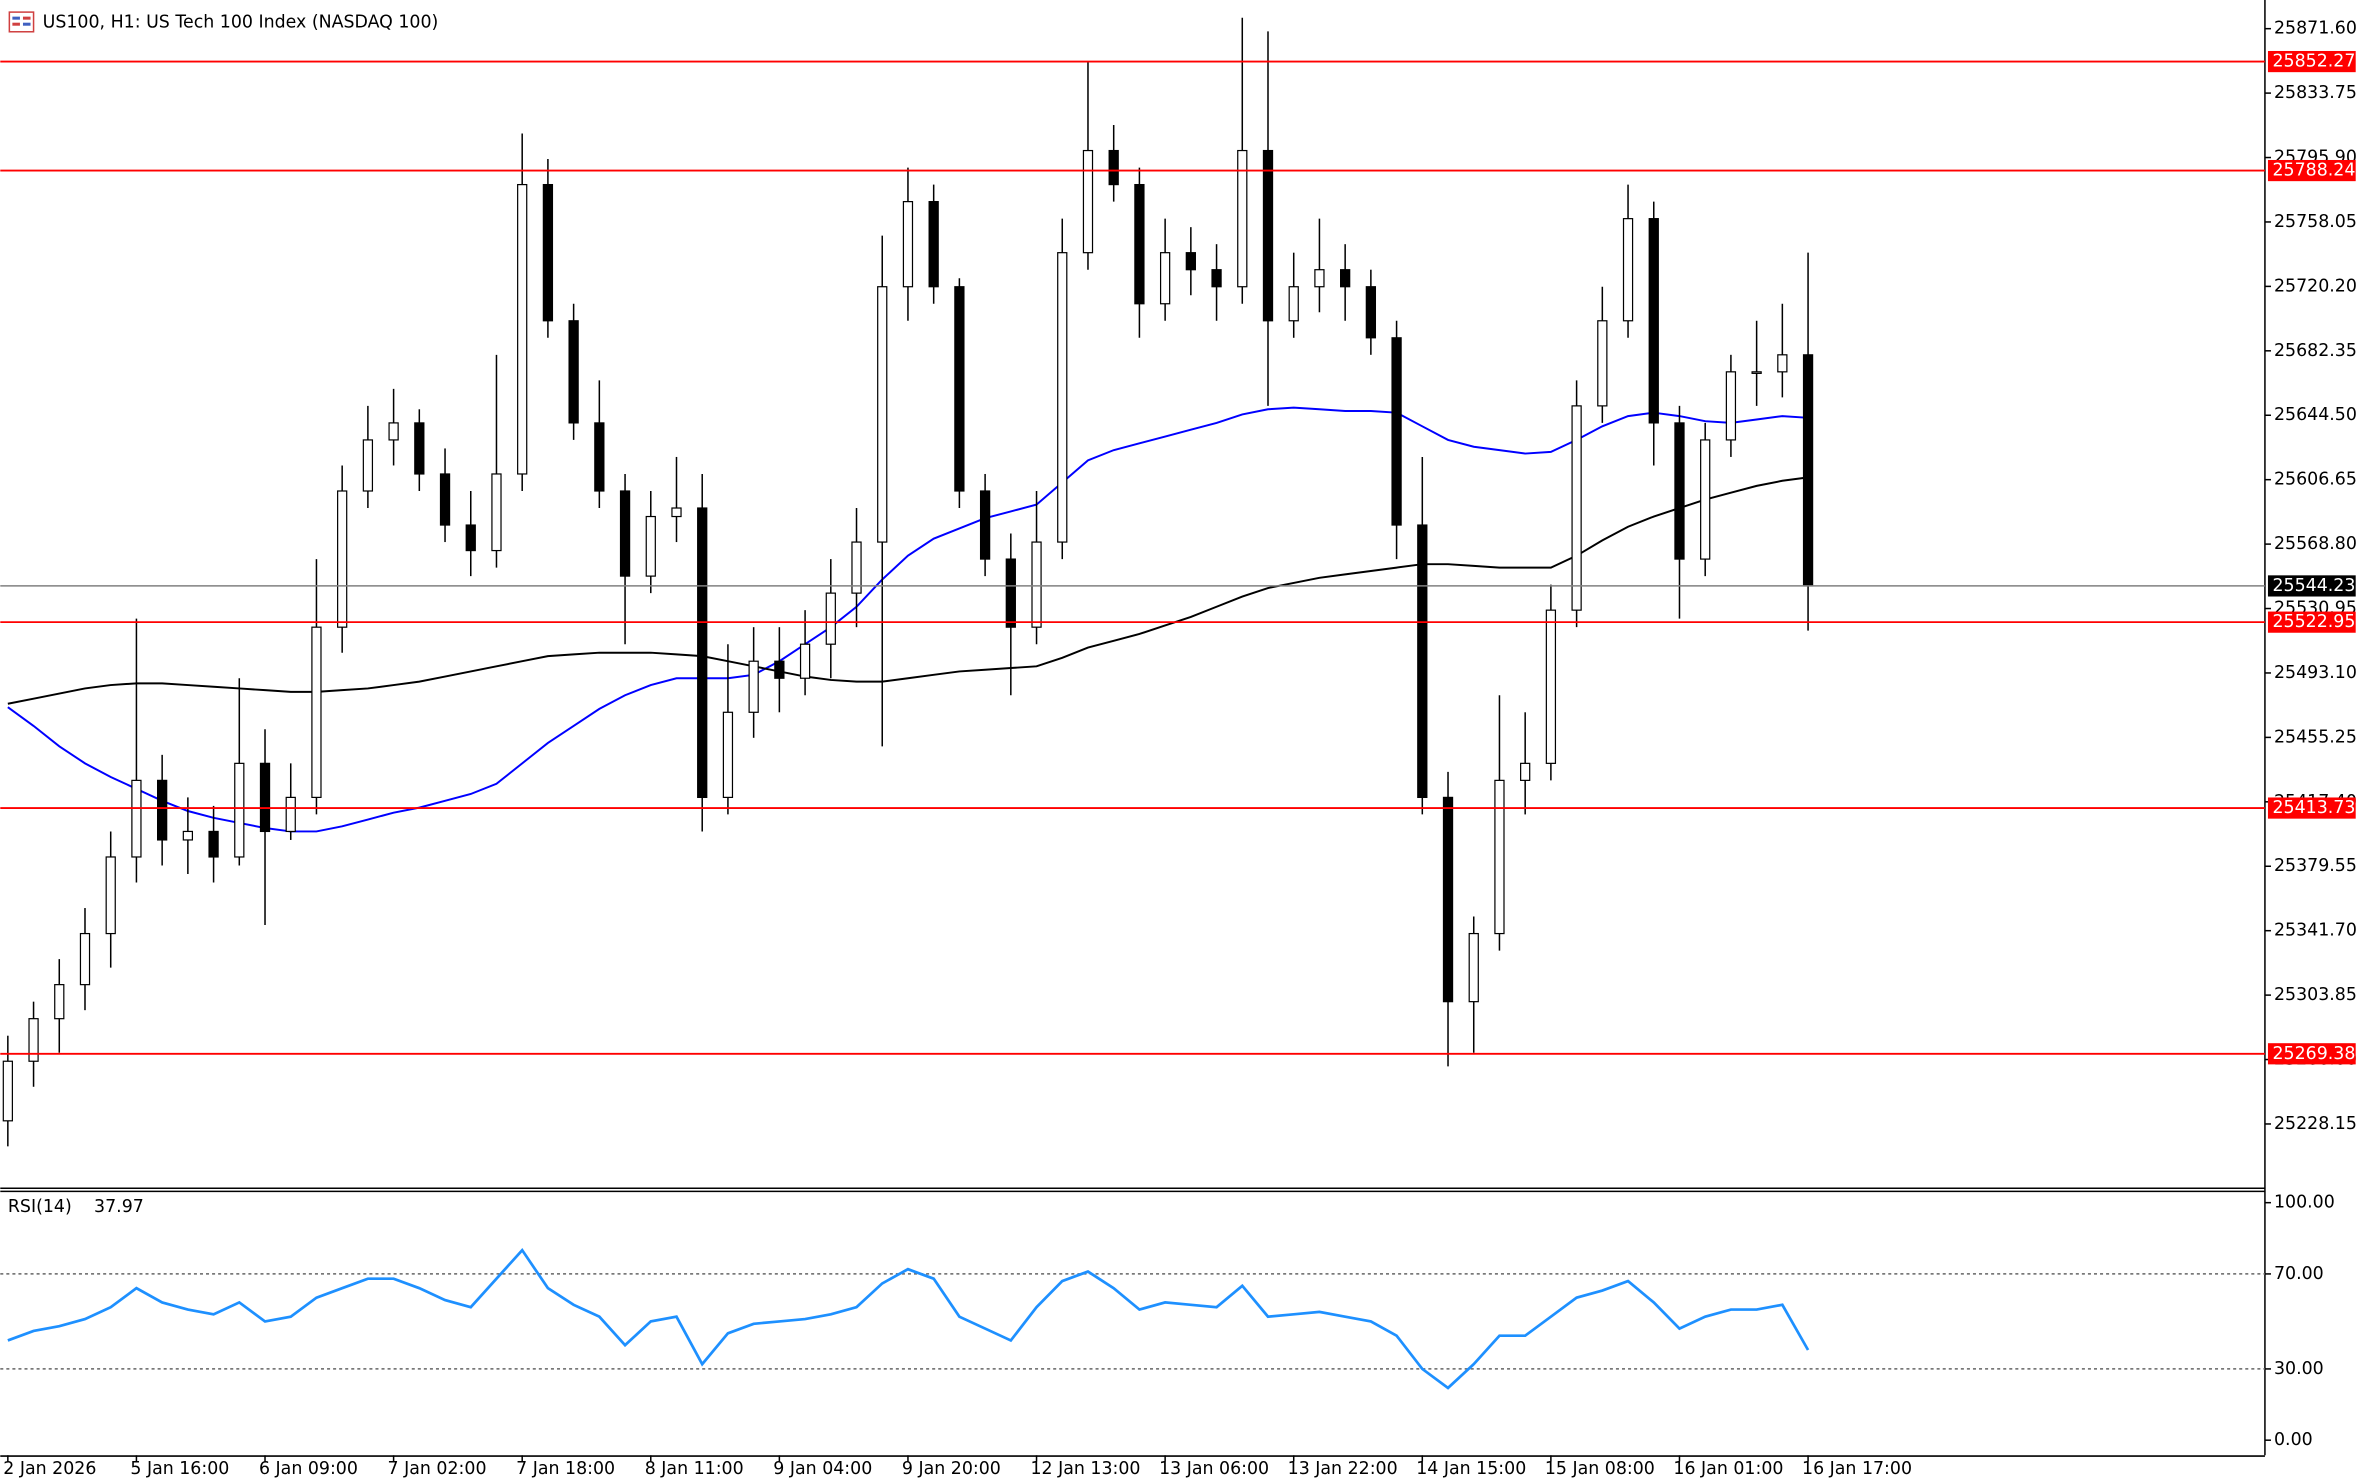  Describe the element at coordinates (21, 22) in the screenshot. I see `symbol-icon` at that location.